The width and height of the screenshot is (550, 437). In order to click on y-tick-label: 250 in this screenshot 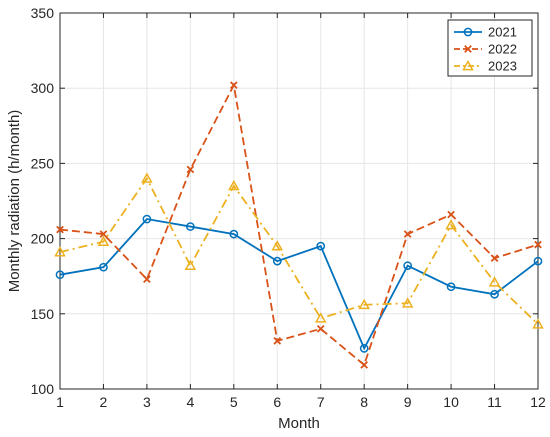, I will do `click(43, 163)`.